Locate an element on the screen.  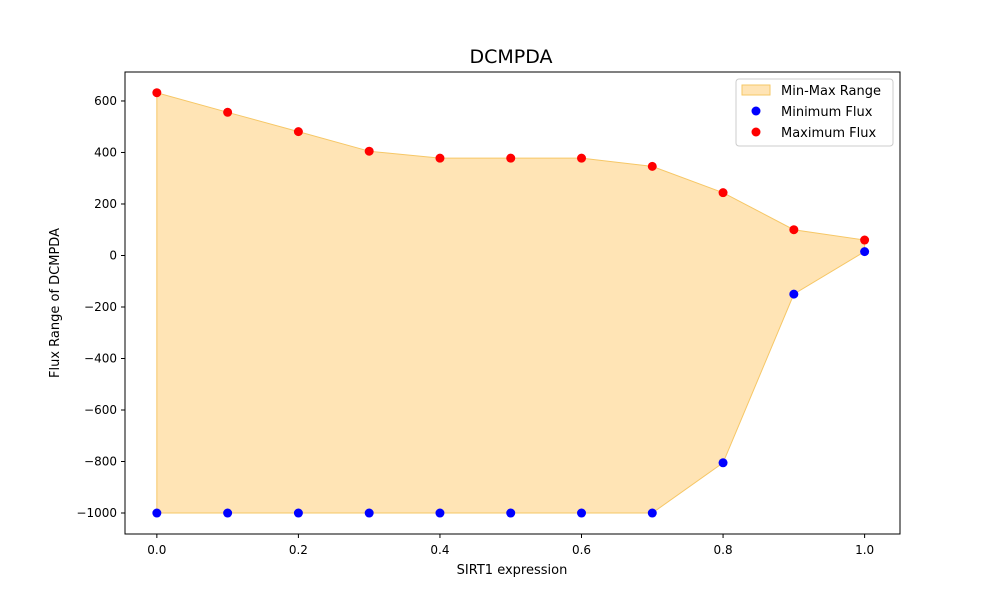
legend-marker-minimum-flux is located at coordinates (756, 111).